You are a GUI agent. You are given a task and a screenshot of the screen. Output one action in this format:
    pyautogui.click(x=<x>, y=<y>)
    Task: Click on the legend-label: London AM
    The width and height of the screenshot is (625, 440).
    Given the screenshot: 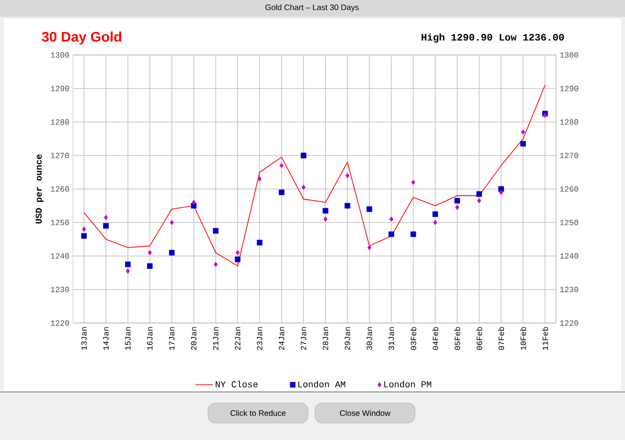 What is the action you would take?
    pyautogui.click(x=322, y=384)
    